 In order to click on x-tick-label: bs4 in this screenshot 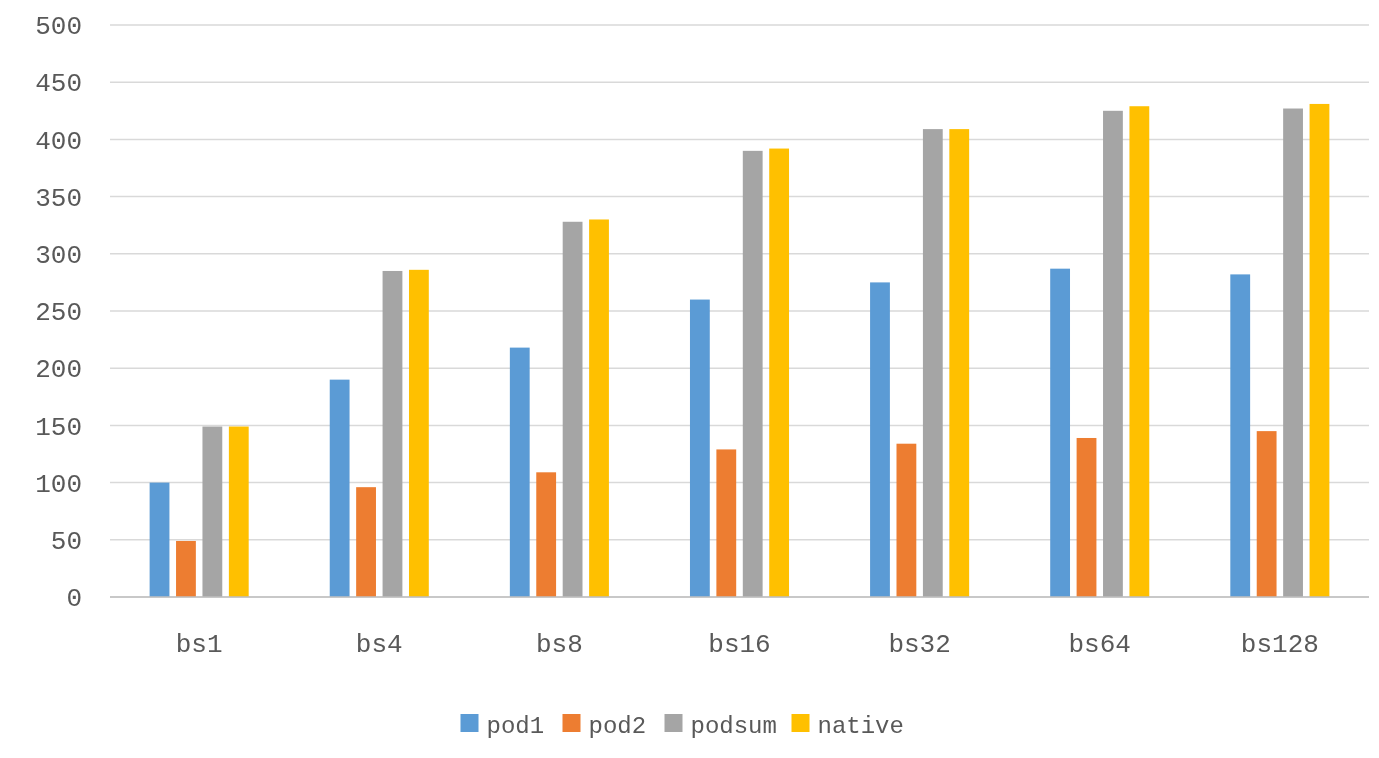, I will do `click(379, 645)`.